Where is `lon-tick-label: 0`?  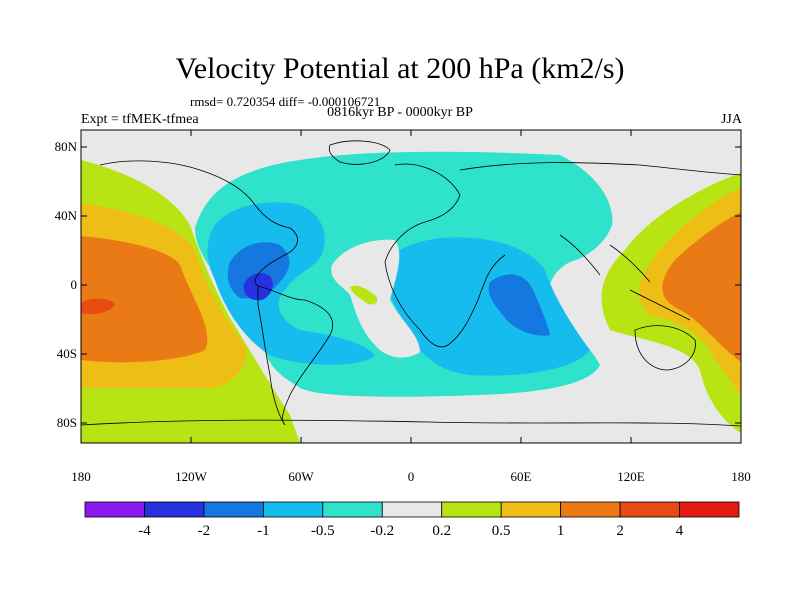
lon-tick-label: 0 is located at coordinates (411, 476).